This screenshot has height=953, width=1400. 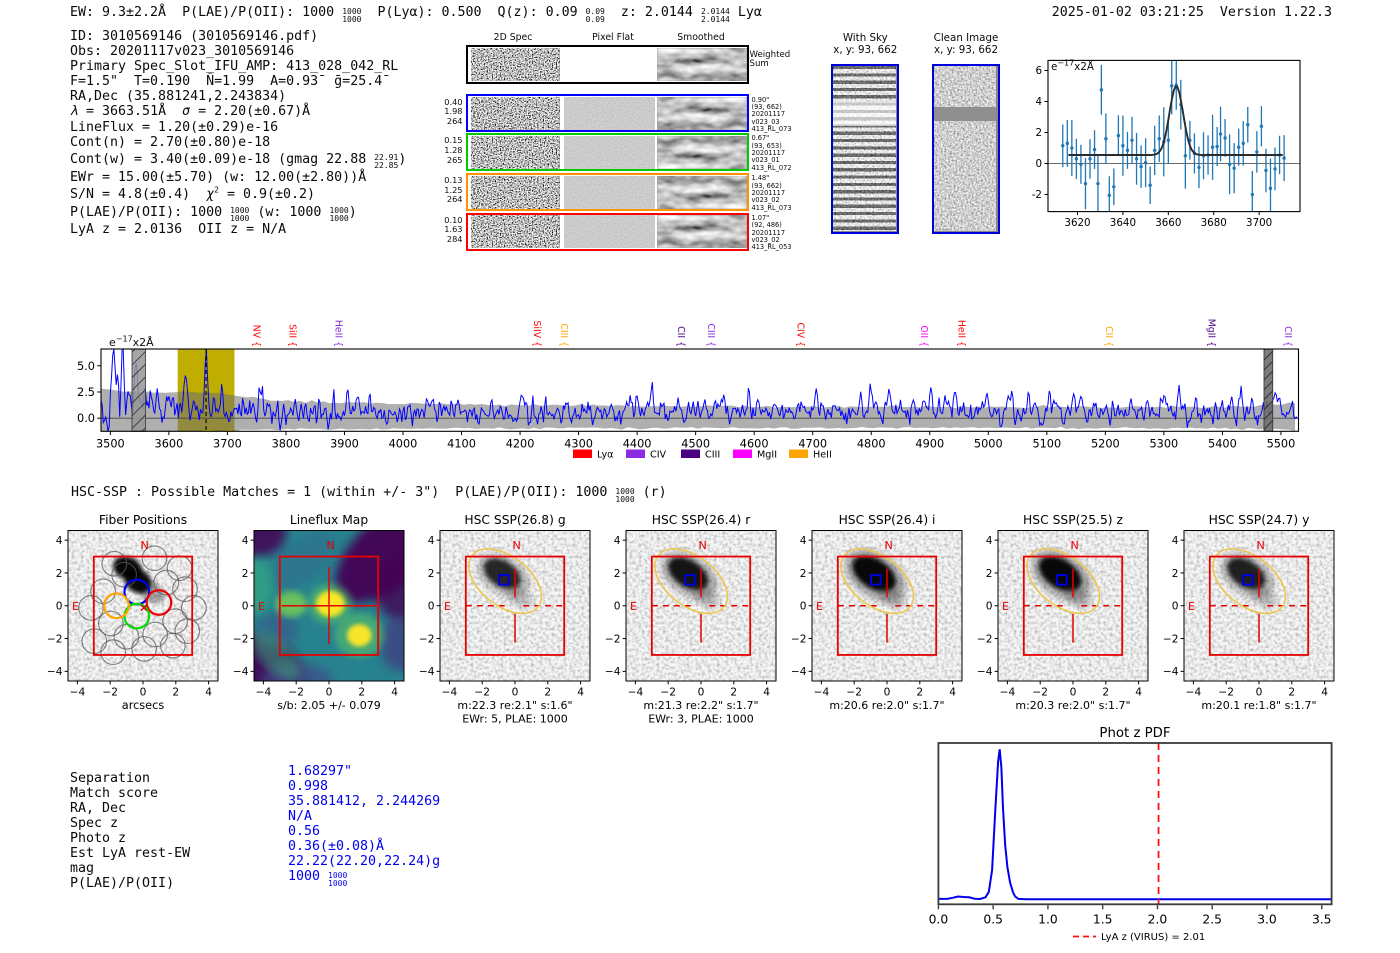 I want to click on match-field-value: 1.68297", so click(x=320, y=771).